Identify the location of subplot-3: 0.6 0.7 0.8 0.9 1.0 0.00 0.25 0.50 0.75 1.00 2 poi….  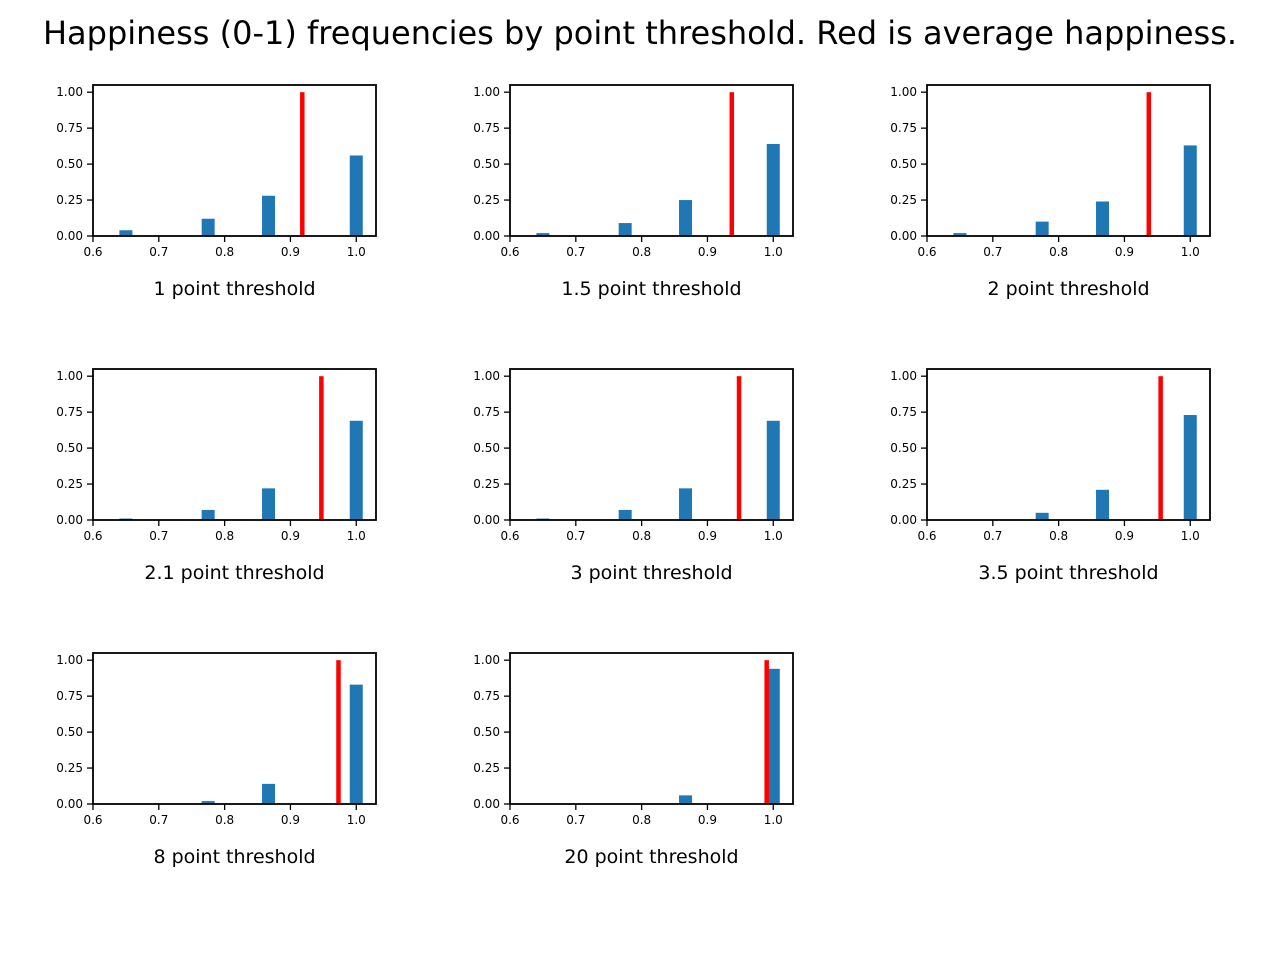
(1050, 192).